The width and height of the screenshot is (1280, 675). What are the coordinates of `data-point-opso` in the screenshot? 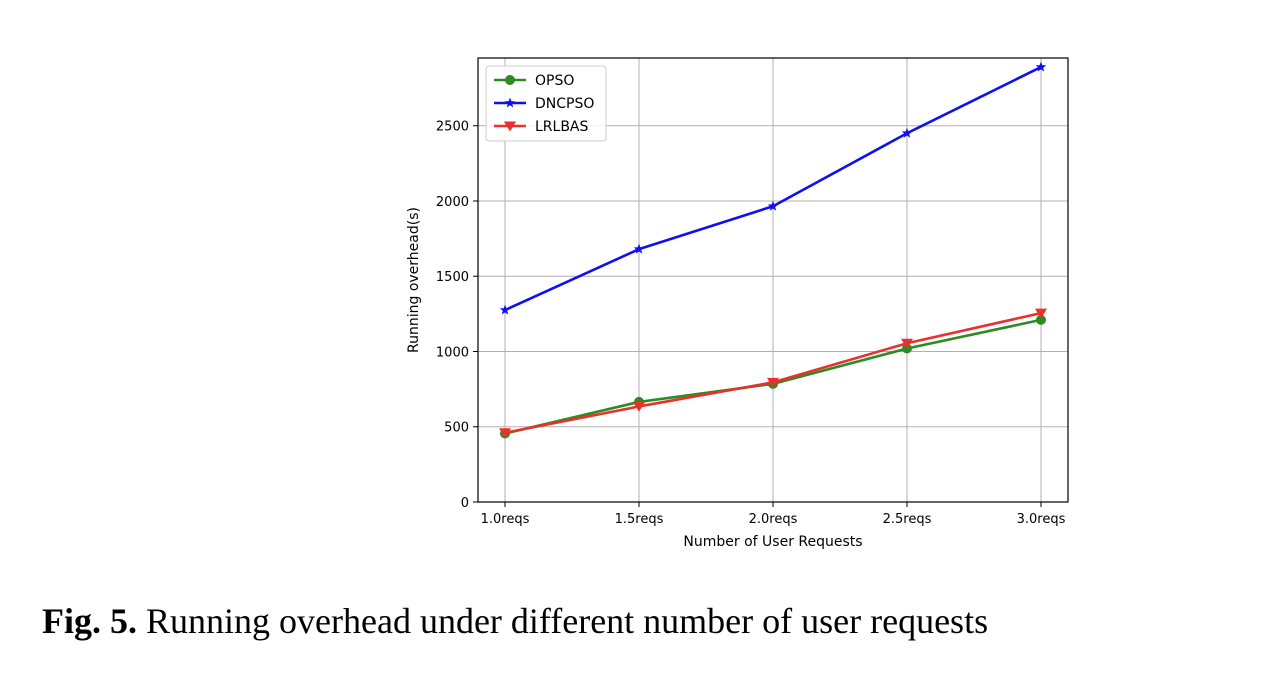 It's located at (1041, 319).